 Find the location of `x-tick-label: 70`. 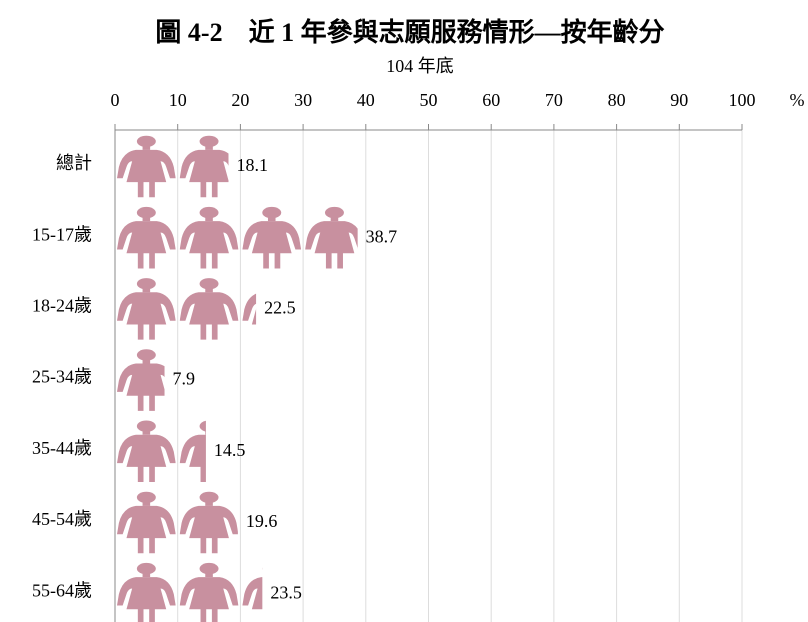

x-tick-label: 70 is located at coordinates (554, 100).